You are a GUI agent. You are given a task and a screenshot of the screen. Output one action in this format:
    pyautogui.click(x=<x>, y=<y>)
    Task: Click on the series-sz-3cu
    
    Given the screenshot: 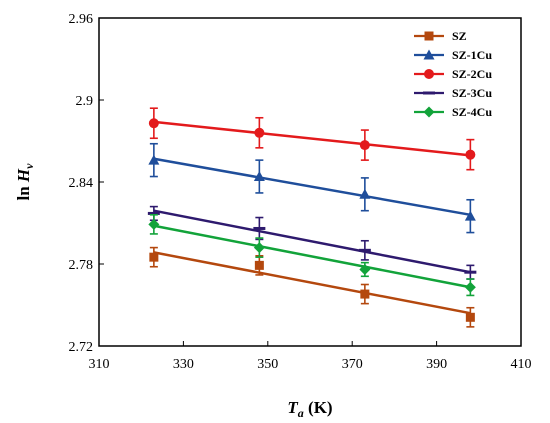 What is the action you would take?
    pyautogui.click(x=312, y=242)
    